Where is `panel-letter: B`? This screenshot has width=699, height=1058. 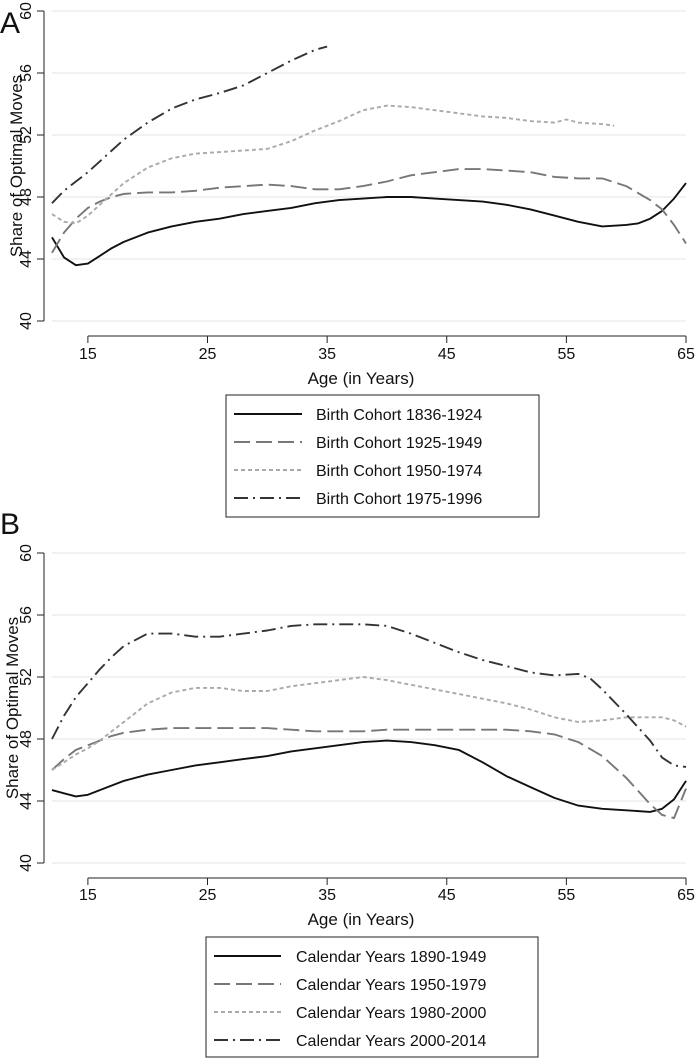 panel-letter: B is located at coordinates (10, 524).